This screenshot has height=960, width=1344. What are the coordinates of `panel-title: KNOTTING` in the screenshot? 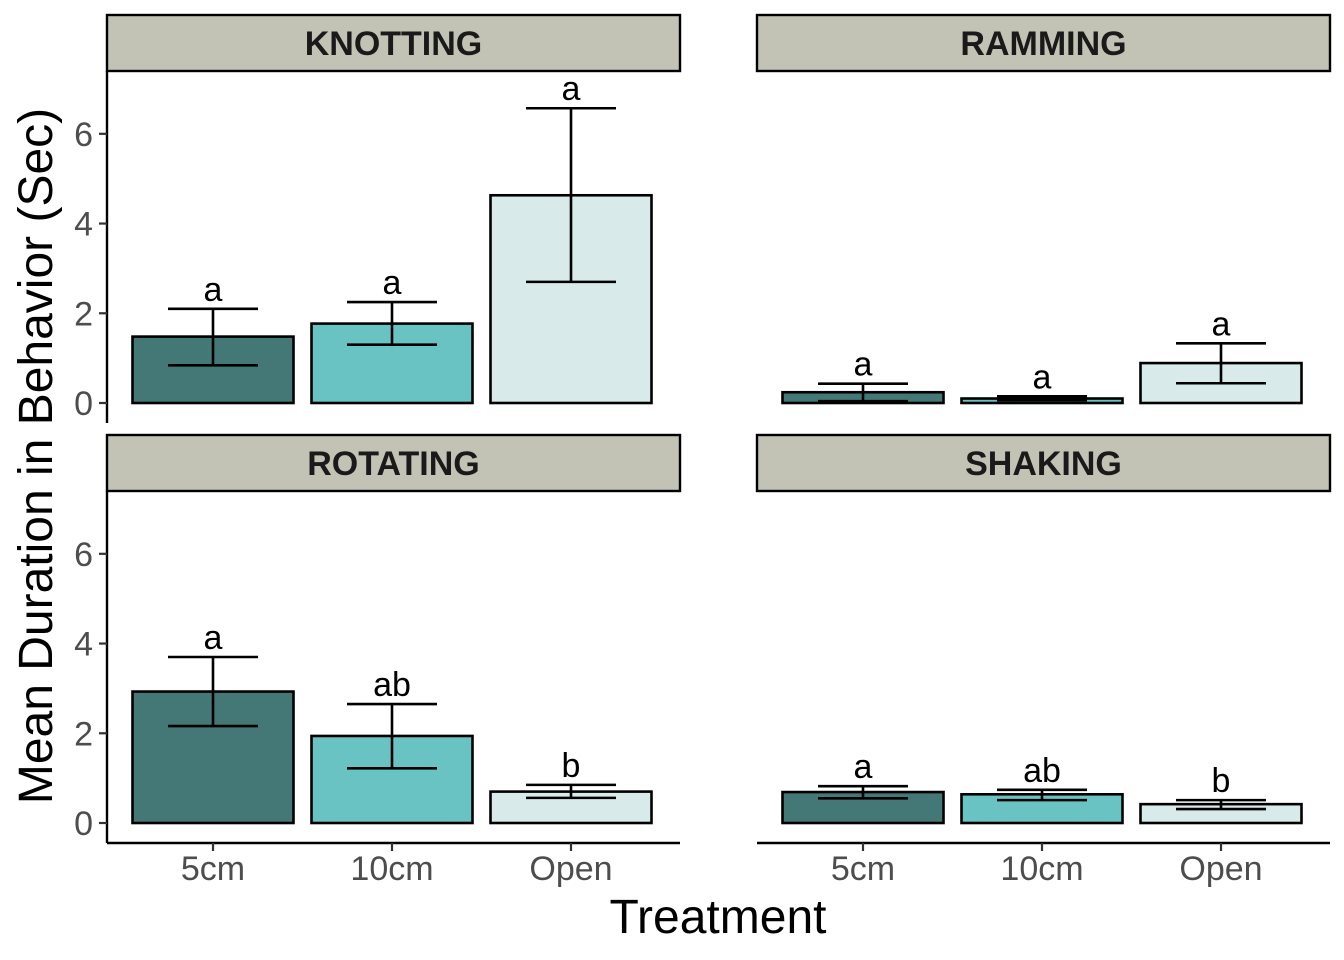 It's located at (394, 44).